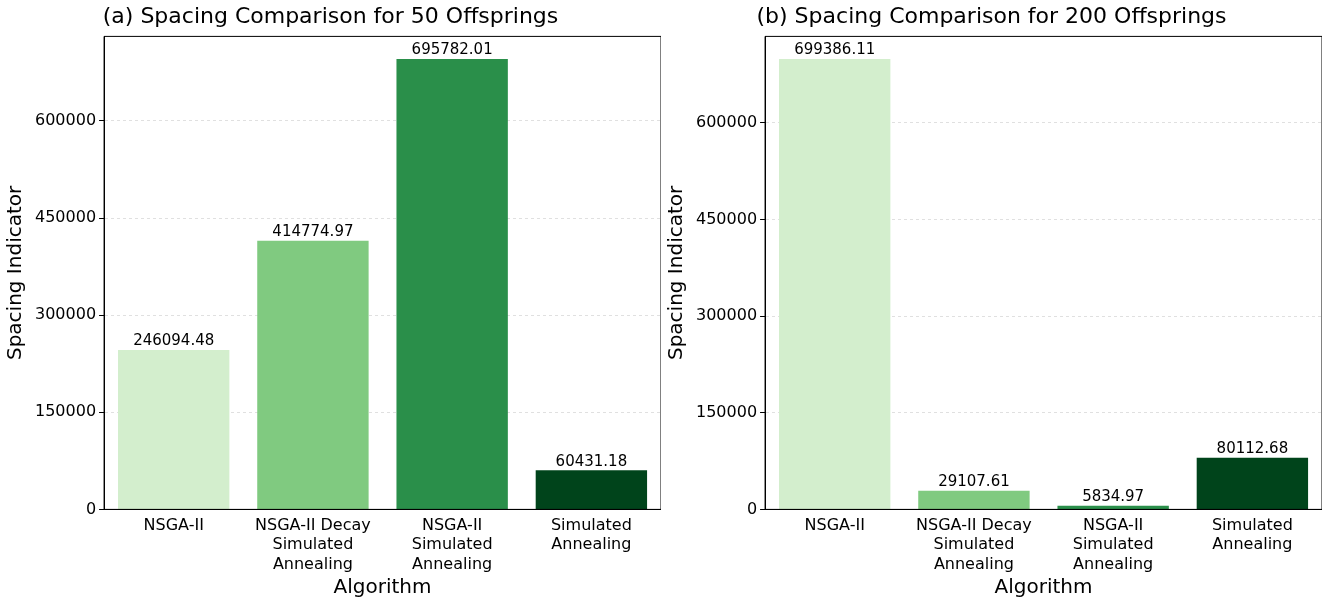  I want to click on data-label: 246094.48, so click(174, 340).